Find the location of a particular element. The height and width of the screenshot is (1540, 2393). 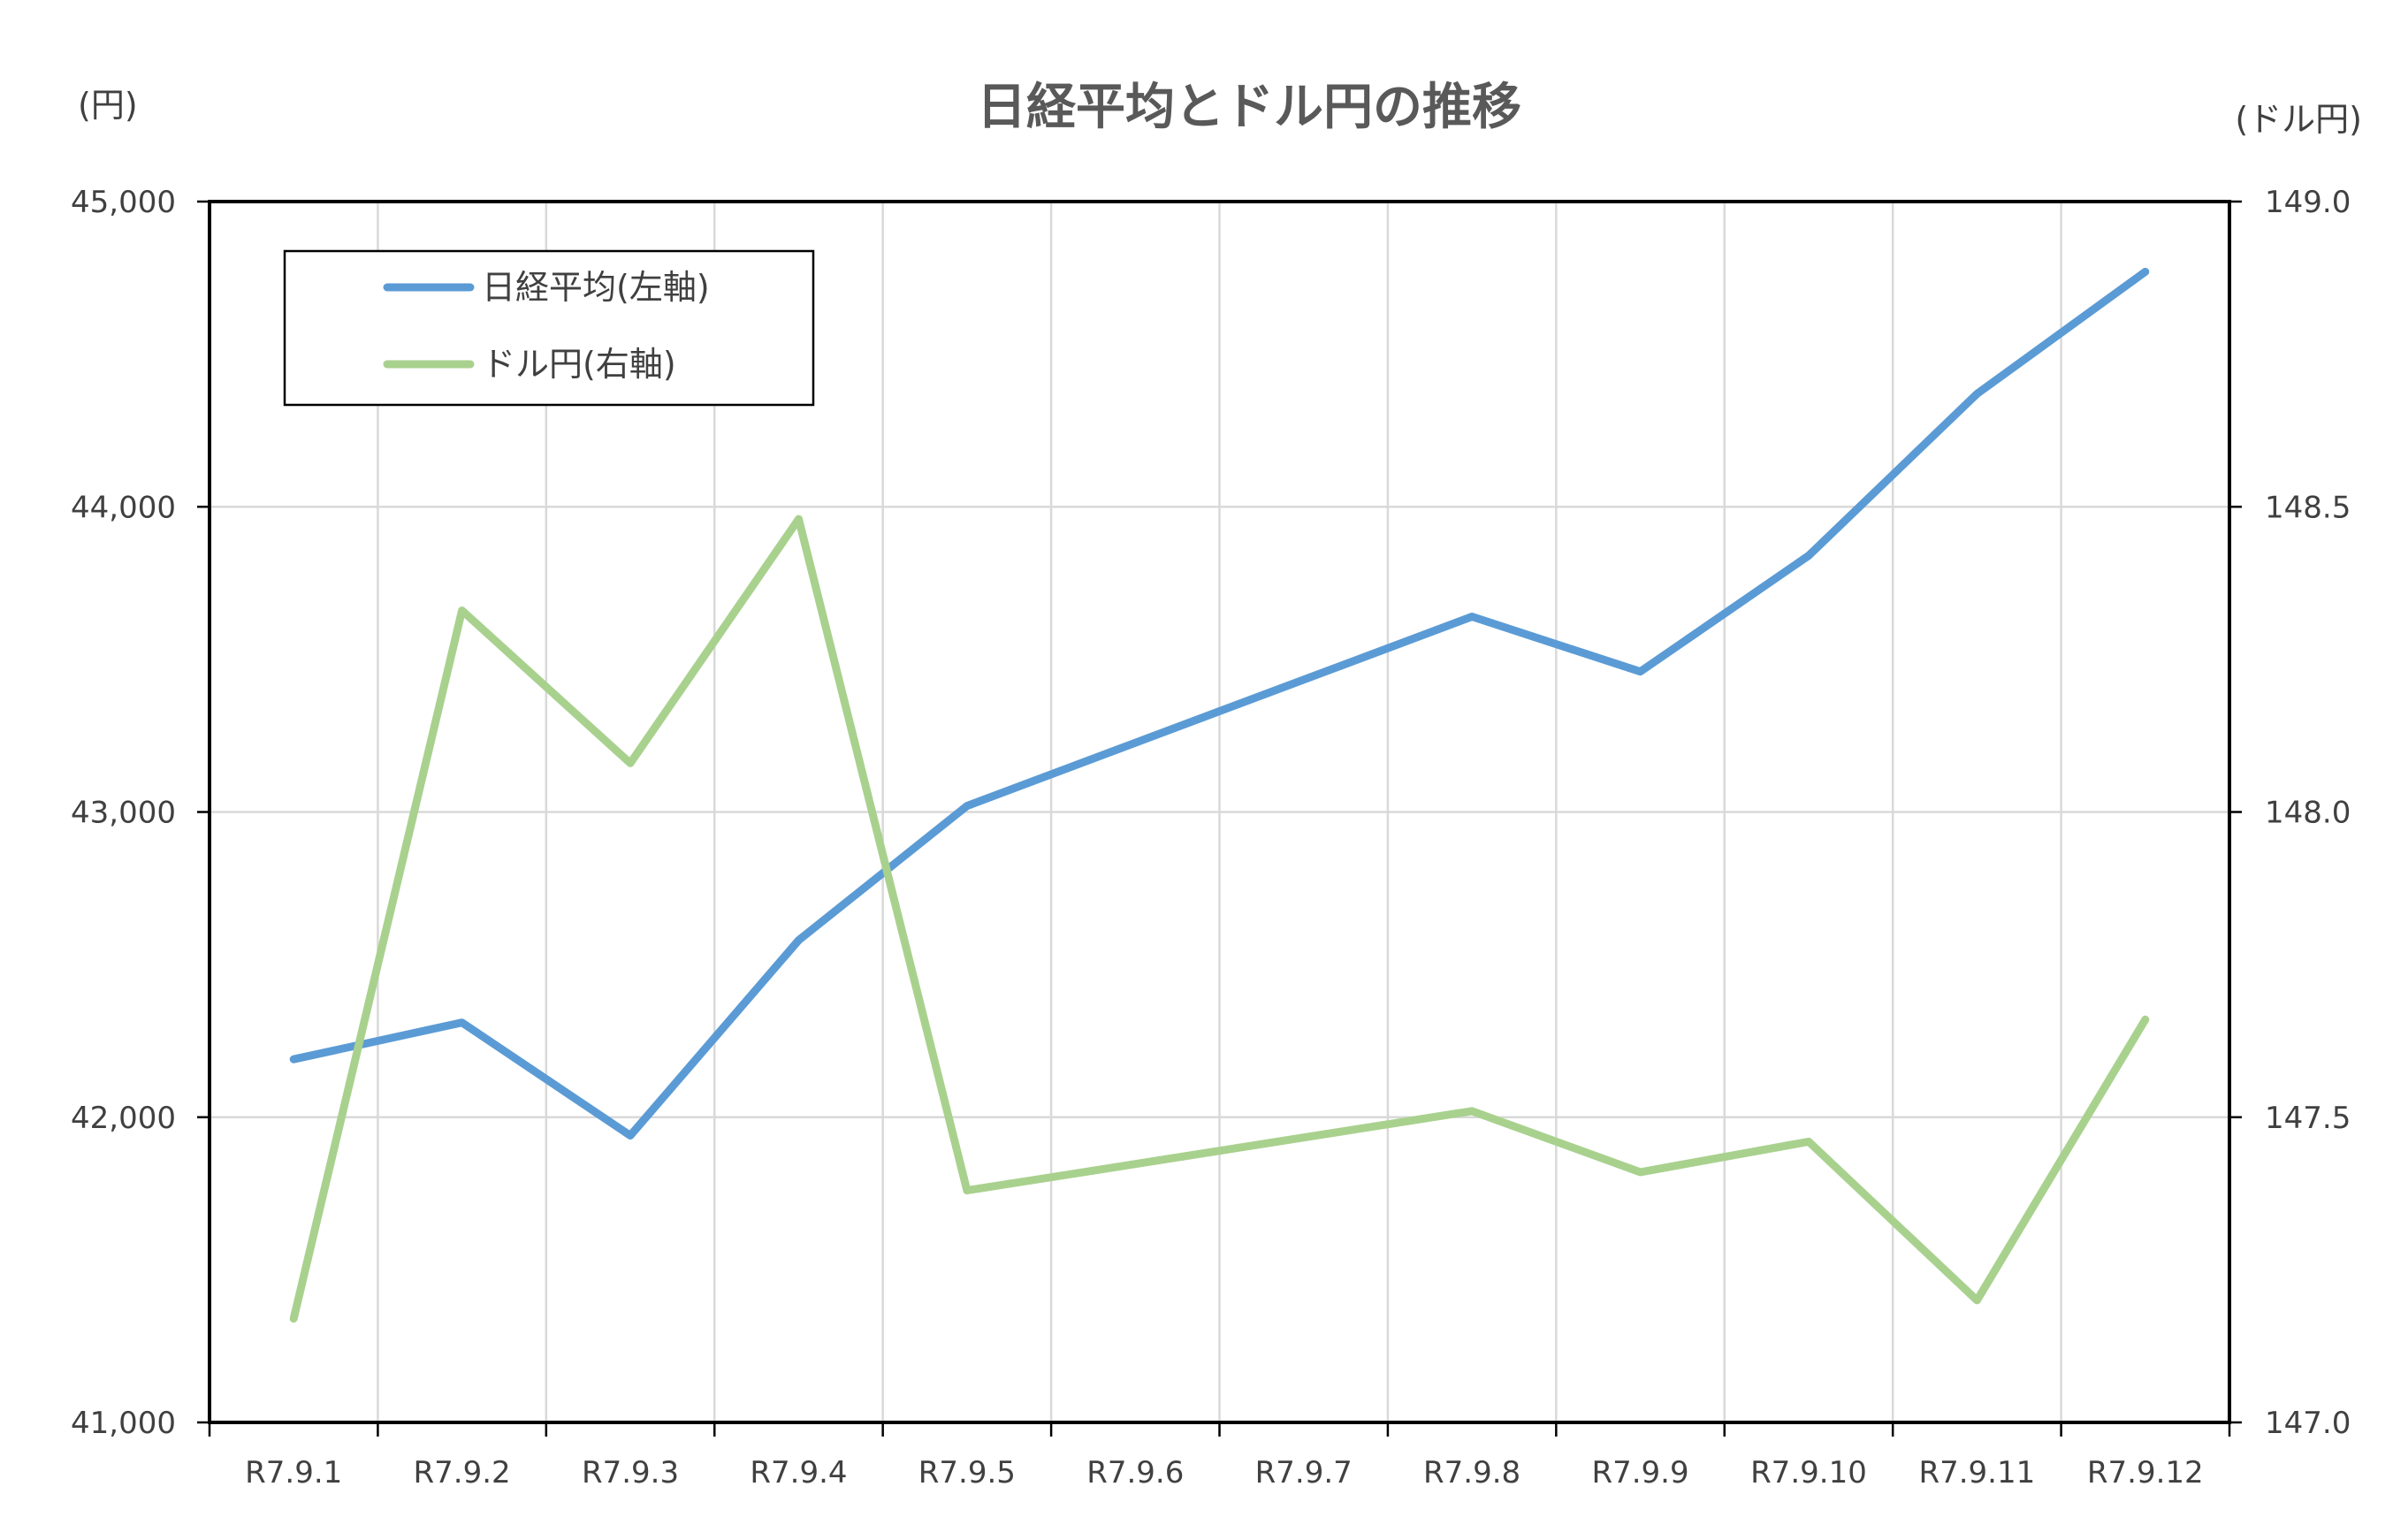

right-tick-label: 147.0 is located at coordinates (2308, 1423).